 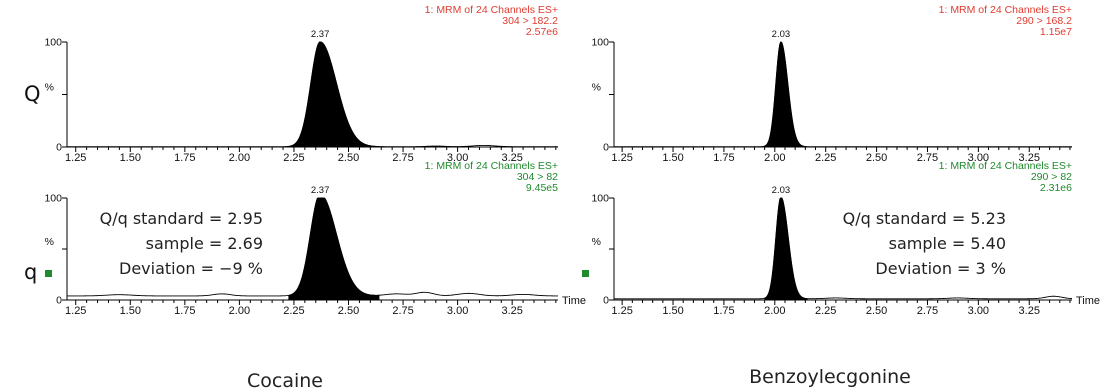 I want to click on trace-header-line: 1.15e7, so click(x=1056, y=32).